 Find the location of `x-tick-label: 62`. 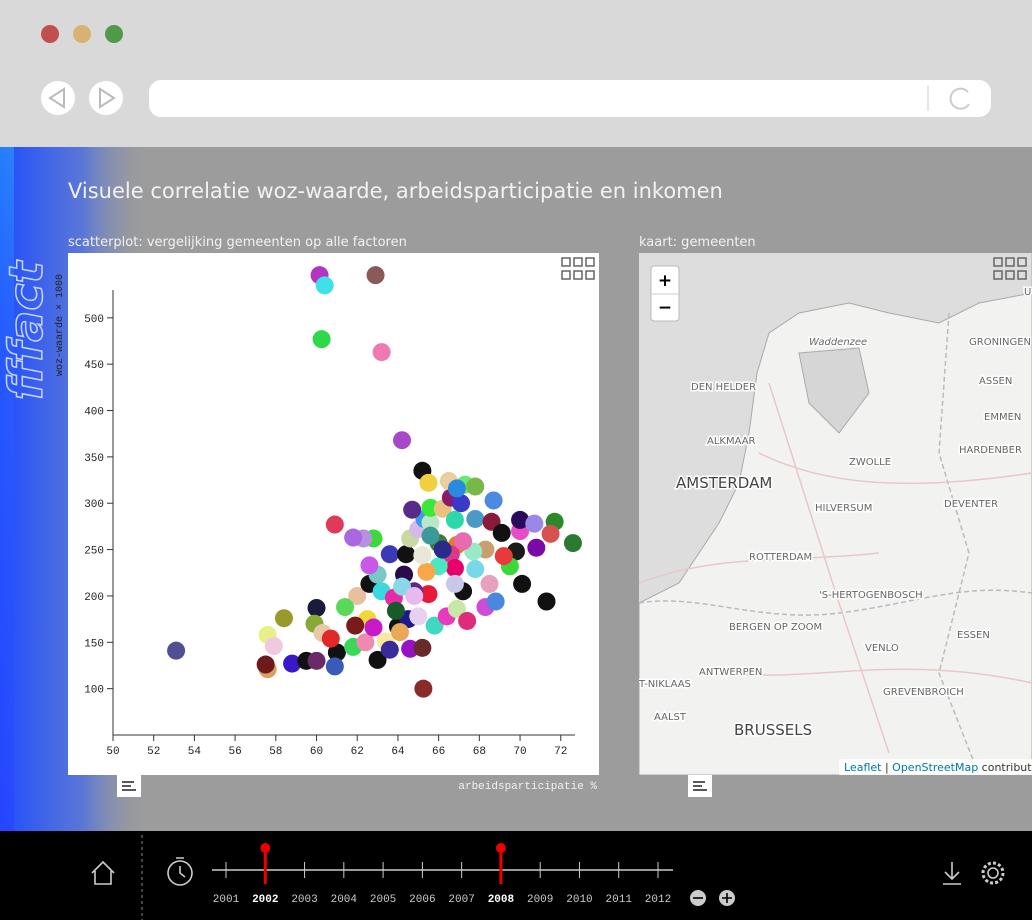

x-tick-label: 62 is located at coordinates (357, 752).